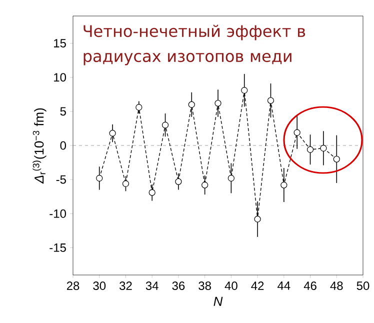 This screenshot has width=374, height=323. What do you see at coordinates (363, 286) in the screenshot?
I see `x-tick-label: 50` at bounding box center [363, 286].